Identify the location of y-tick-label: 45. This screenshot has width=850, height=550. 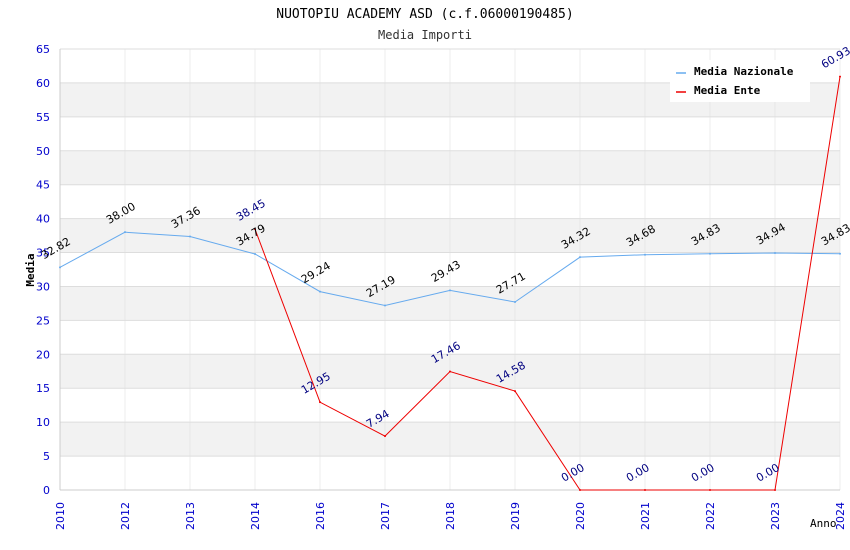
(43, 185).